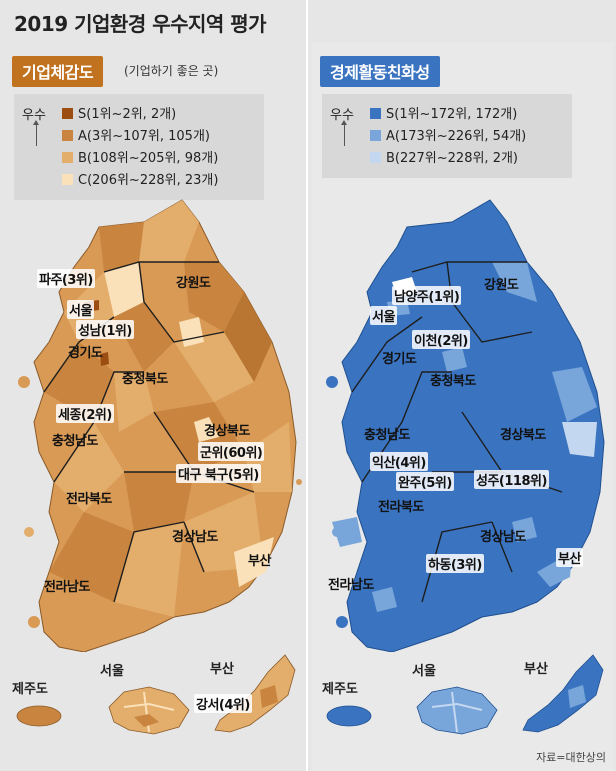 Image resolution: width=616 pixels, height=771 pixels. I want to click on map-label-seongju: 성주(118위), so click(511, 479).